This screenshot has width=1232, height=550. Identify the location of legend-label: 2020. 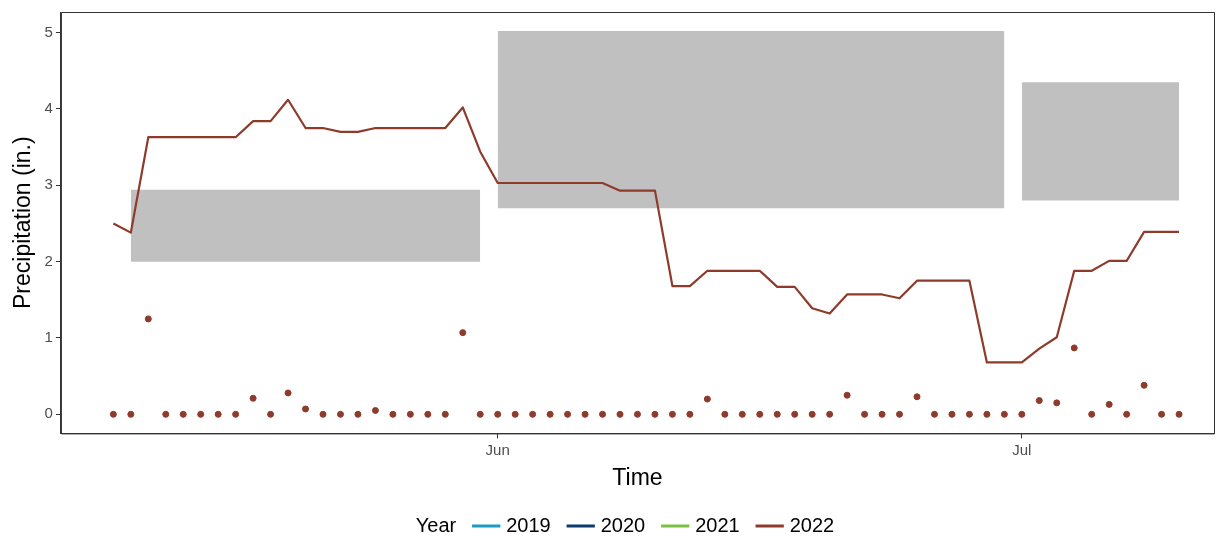
(623, 524).